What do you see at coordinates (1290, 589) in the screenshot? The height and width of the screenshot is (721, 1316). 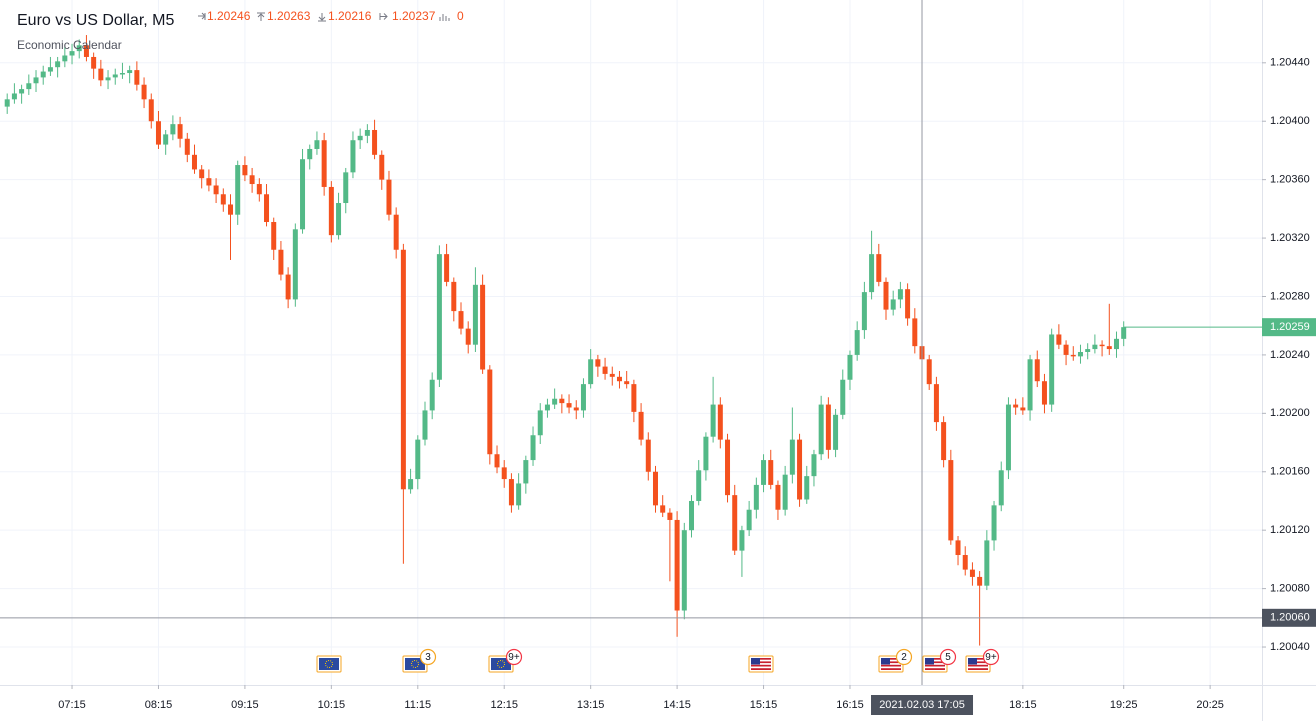 I see `y-tick-label: 1.20080` at bounding box center [1290, 589].